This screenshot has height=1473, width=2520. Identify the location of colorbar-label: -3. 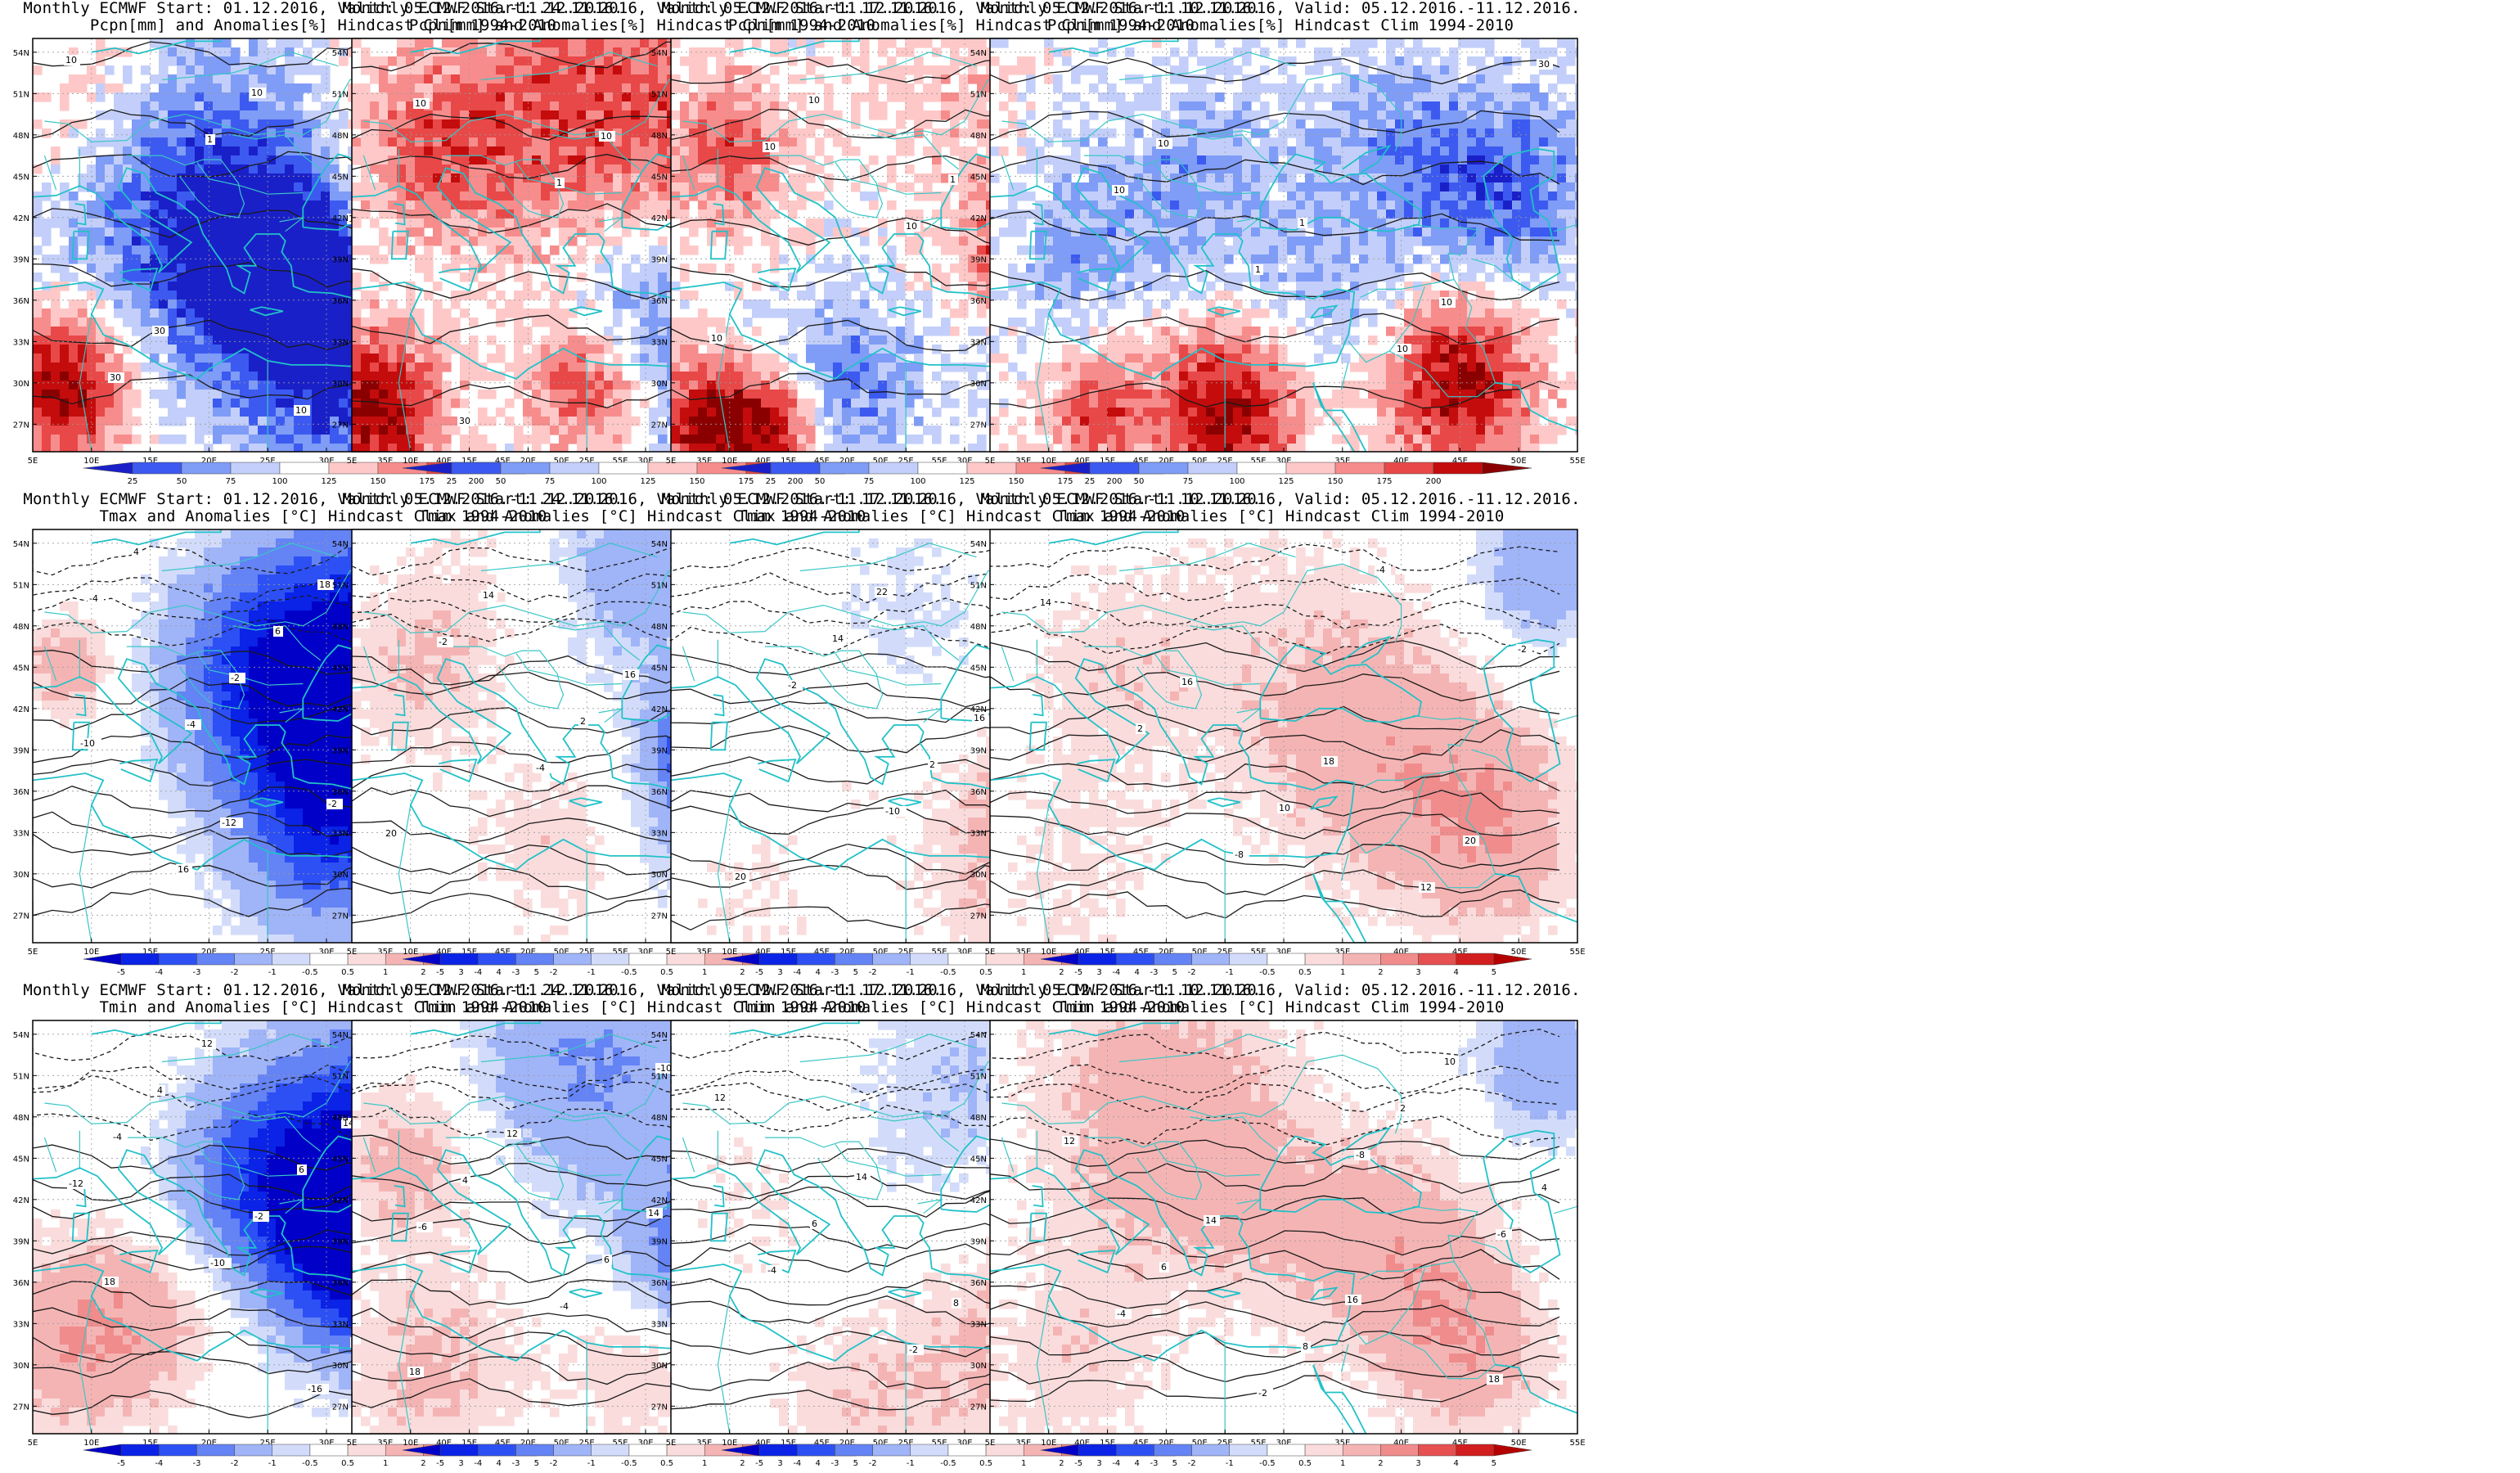
(1154, 973).